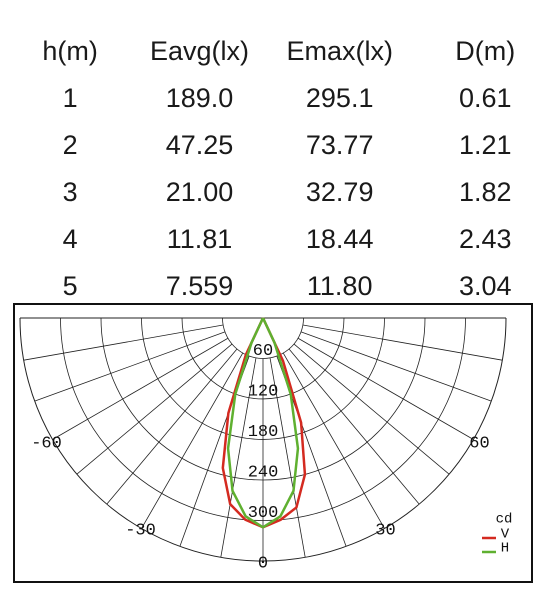 Image resolution: width=550 pixels, height=600 pixels. What do you see at coordinates (339, 239) in the screenshot?
I see `table-cell: 18.44` at bounding box center [339, 239].